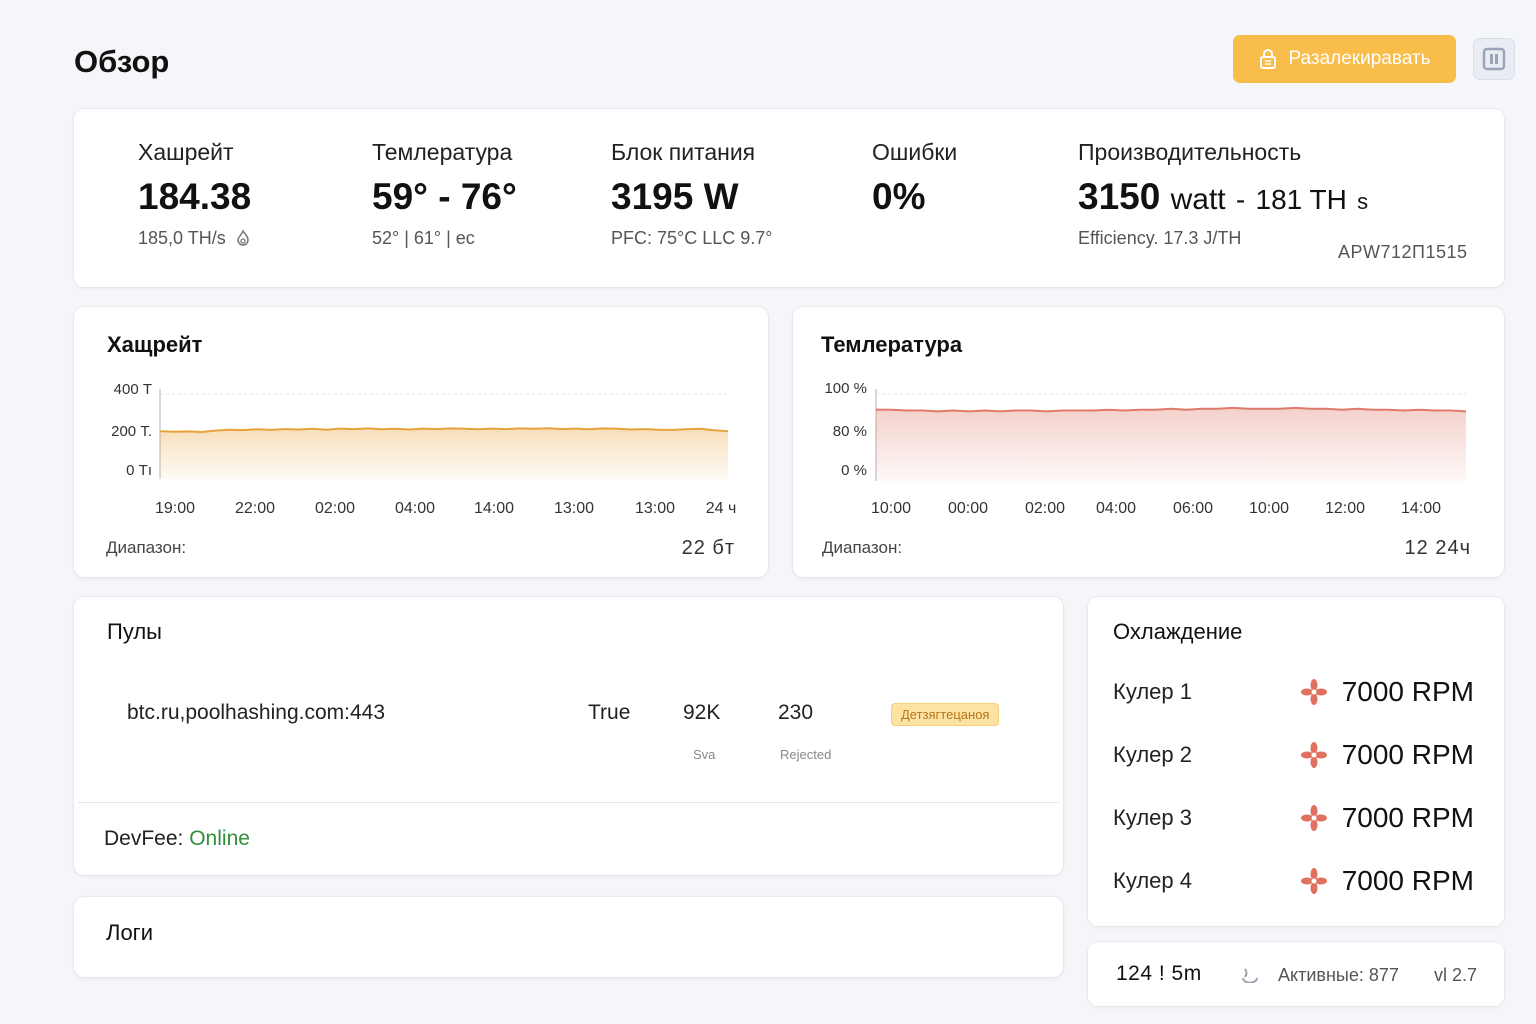 The width and height of the screenshot is (1536, 1024). I want to click on stat-temperature-label: Темлература, so click(442, 152).